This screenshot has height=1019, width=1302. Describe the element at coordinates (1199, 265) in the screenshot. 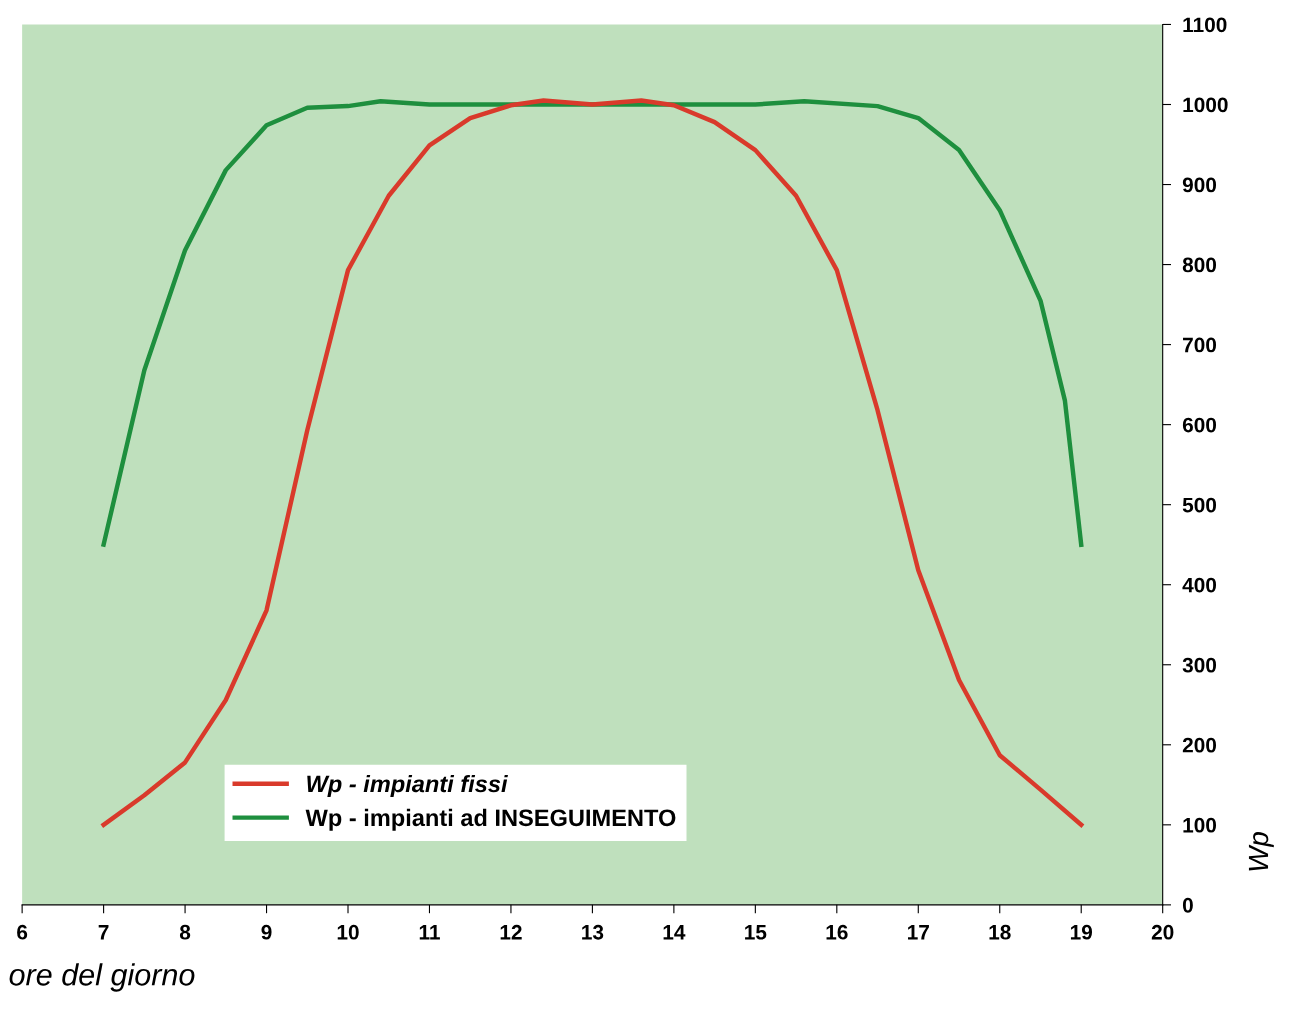

I see `y-tick-label: 800` at that location.